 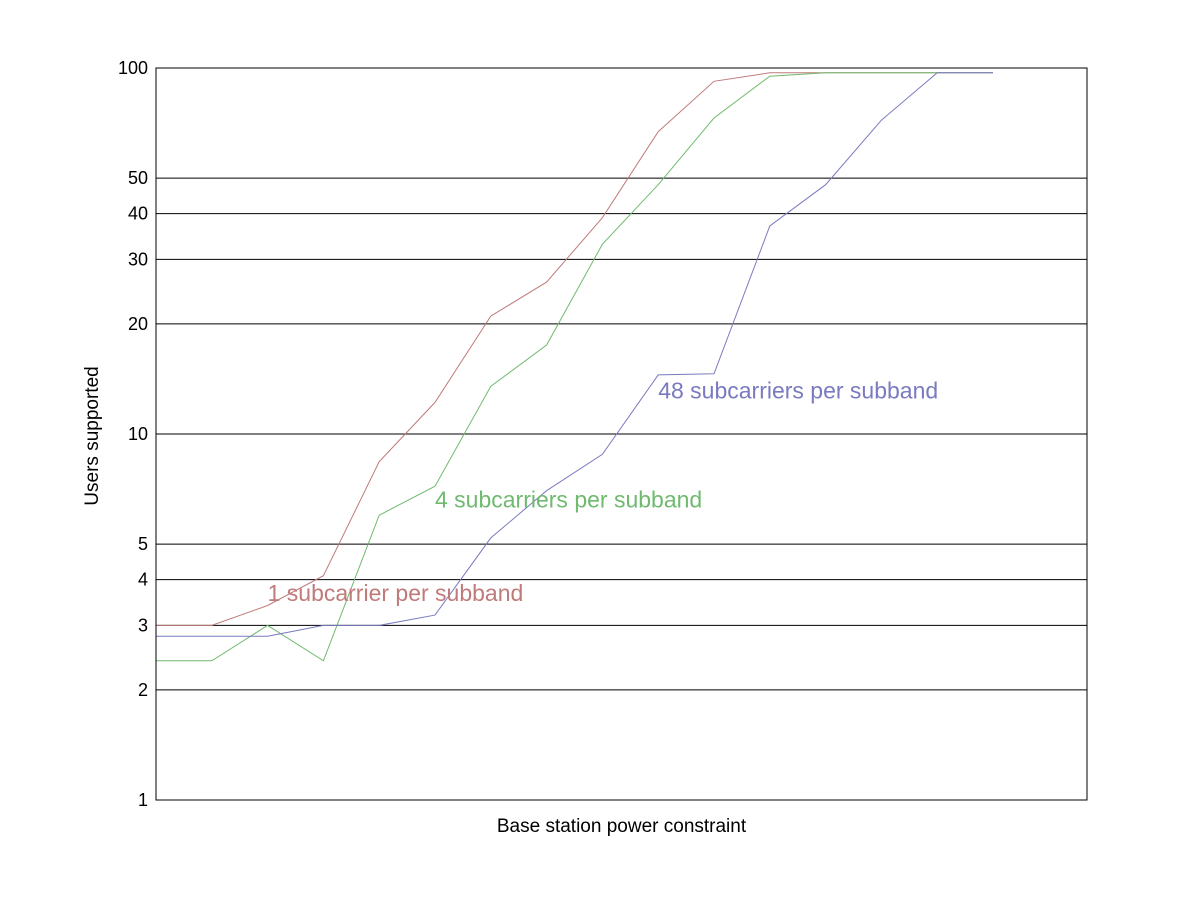 What do you see at coordinates (138, 434) in the screenshot?
I see `y-tick-label-10: 10` at bounding box center [138, 434].